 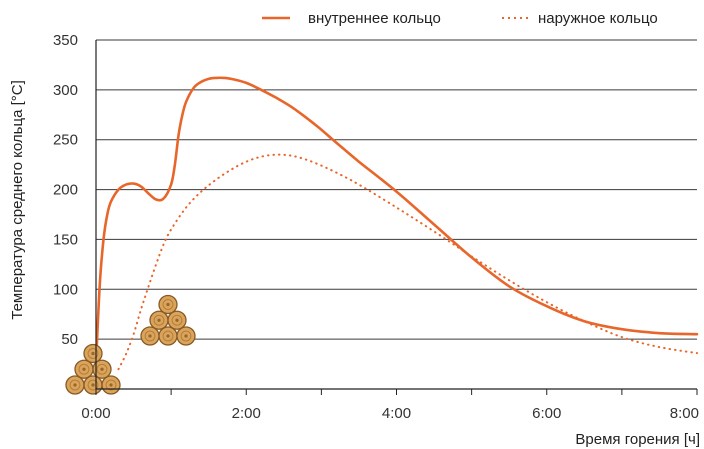 I want to click on x-tick-label: 2:00, so click(x=246, y=413).